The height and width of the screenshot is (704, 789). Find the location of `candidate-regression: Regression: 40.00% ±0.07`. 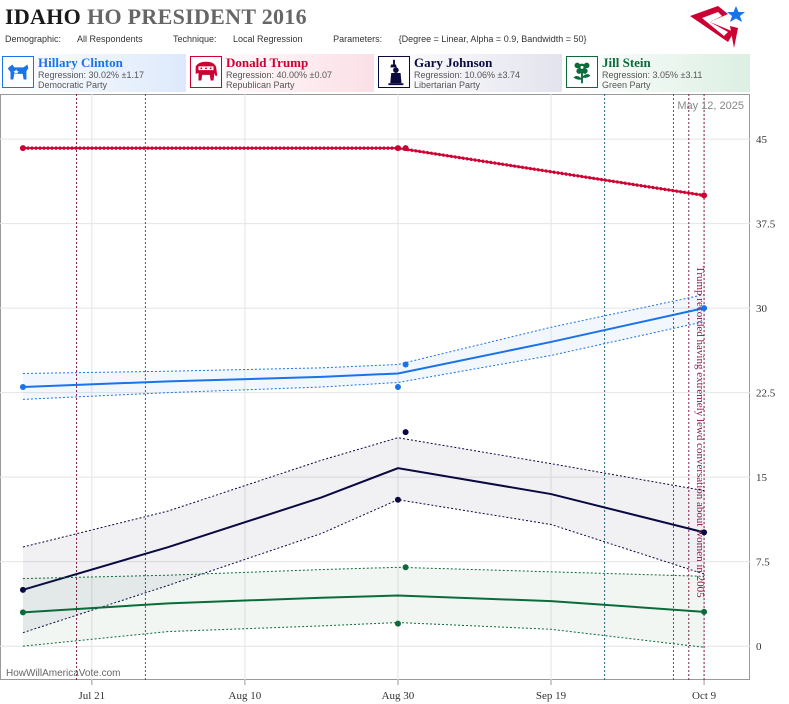

candidate-regression: Regression: 40.00% ±0.07 is located at coordinates (279, 75).